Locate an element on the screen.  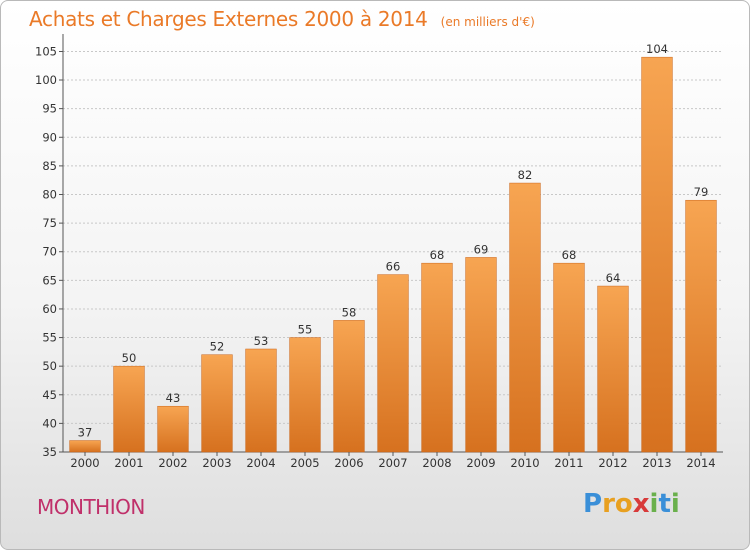
logo-letter: P is located at coordinates (593, 504).